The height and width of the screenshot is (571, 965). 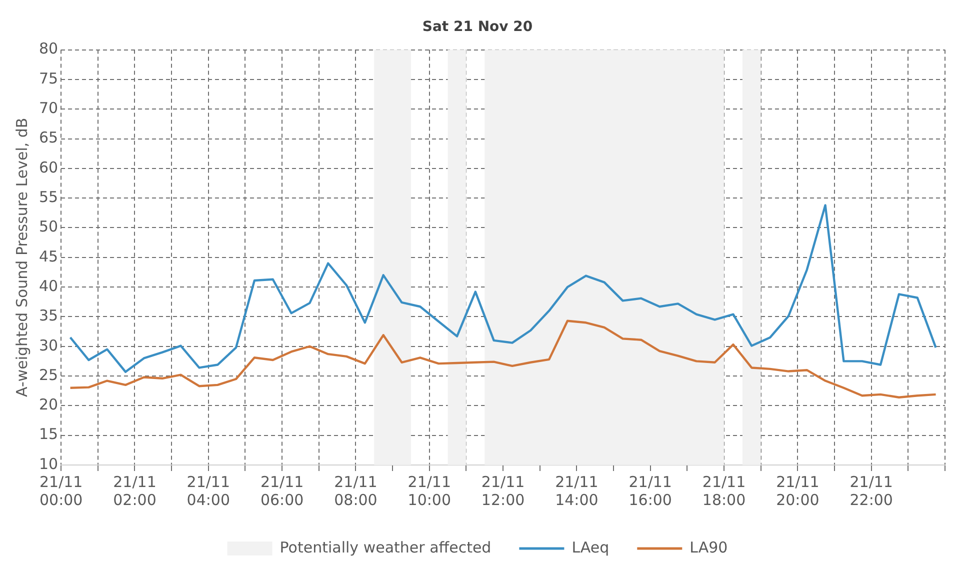 What do you see at coordinates (134, 490) in the screenshot?
I see `x-tick-label: 21/11 02:00` at bounding box center [134, 490].